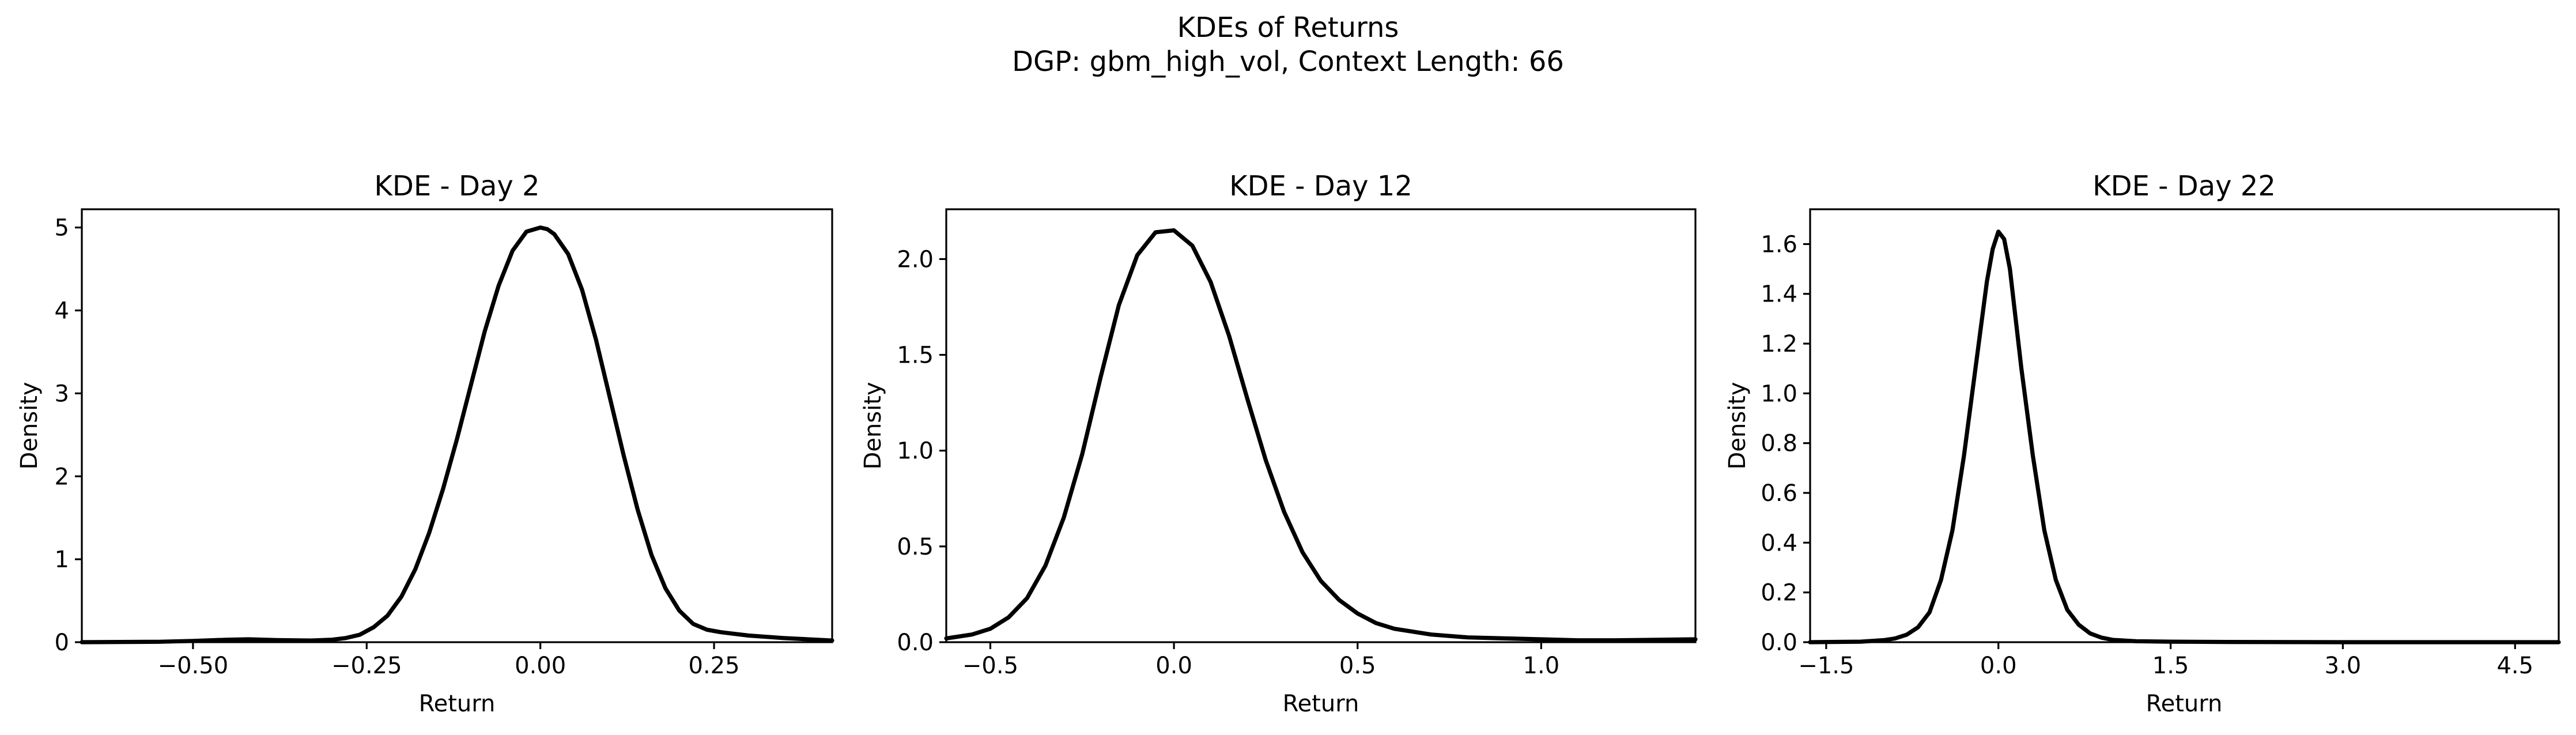 The height and width of the screenshot is (735, 2576). Describe the element at coordinates (62, 643) in the screenshot. I see `y-tick-label: 0` at that location.